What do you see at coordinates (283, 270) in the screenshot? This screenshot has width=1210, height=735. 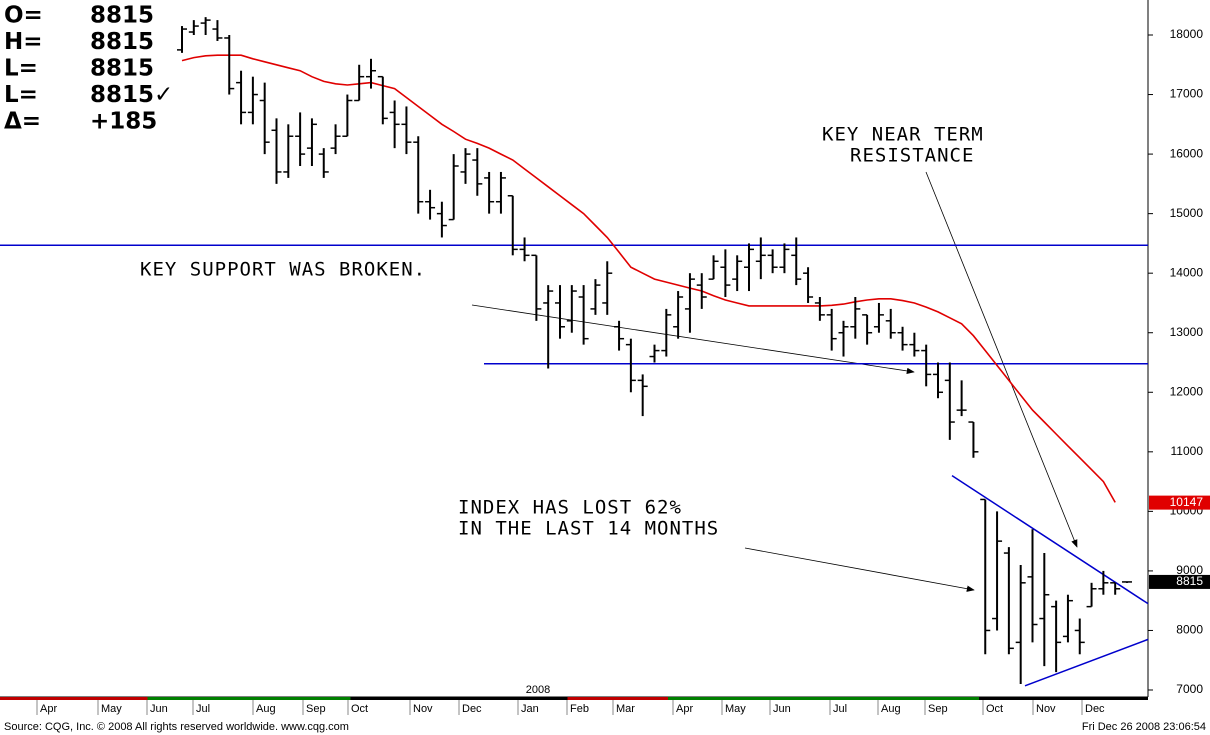 I see `annotation: KEY SUPPORT WAS BROKEN.` at bounding box center [283, 270].